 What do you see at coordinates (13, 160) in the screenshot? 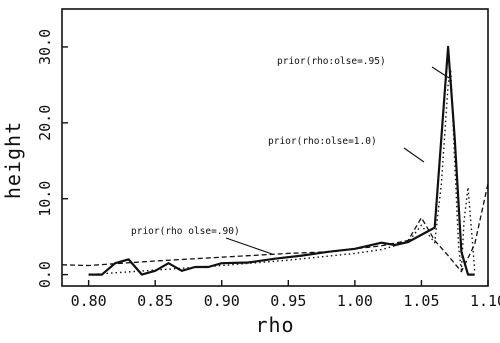
I see `y-axis-label: height` at bounding box center [13, 160].